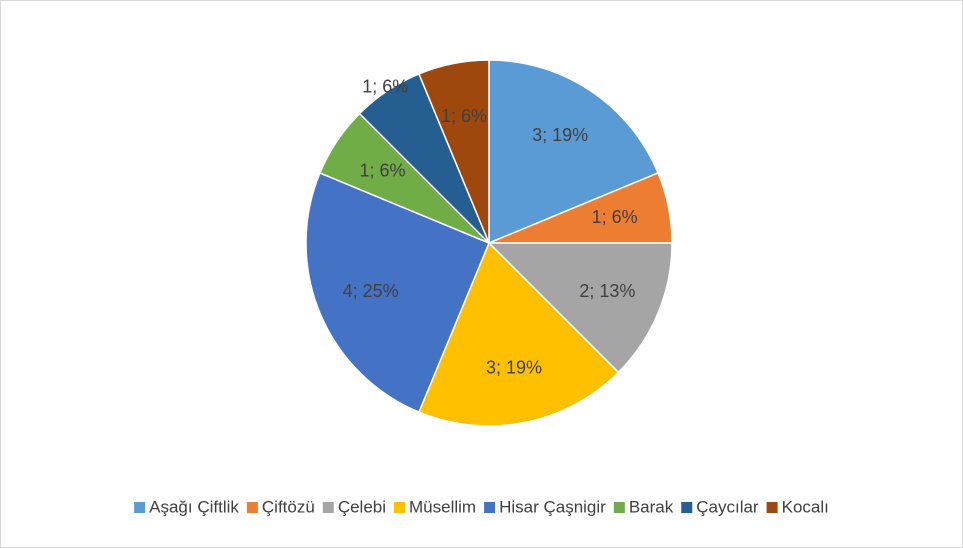  I want to click on legend-label: Çaycılar, so click(727, 506).